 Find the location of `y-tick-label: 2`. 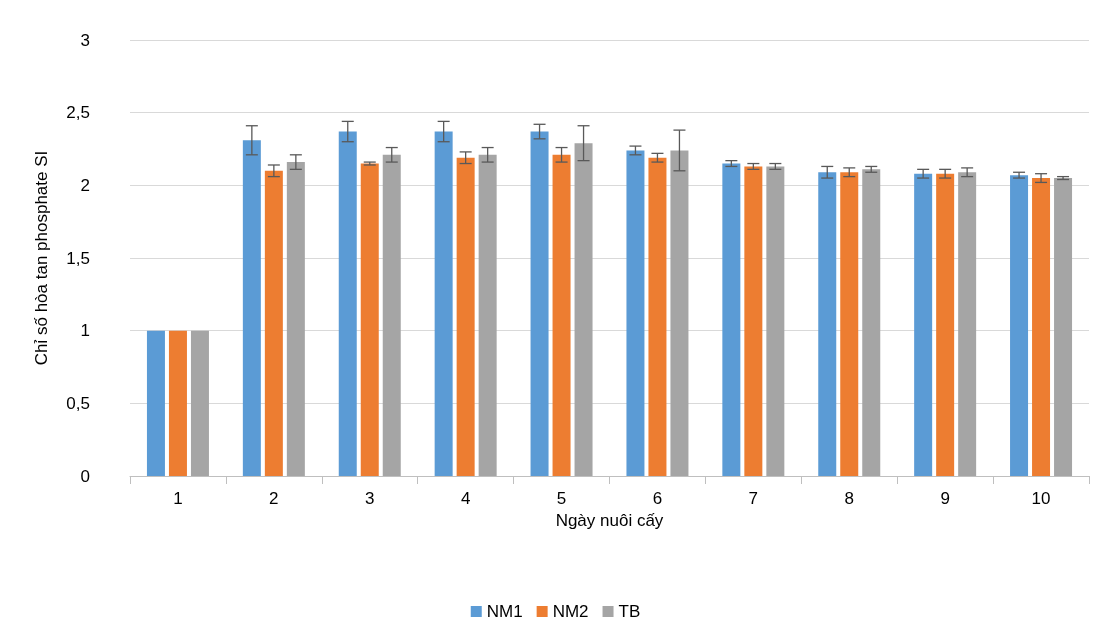

y-tick-label: 2 is located at coordinates (85, 185).